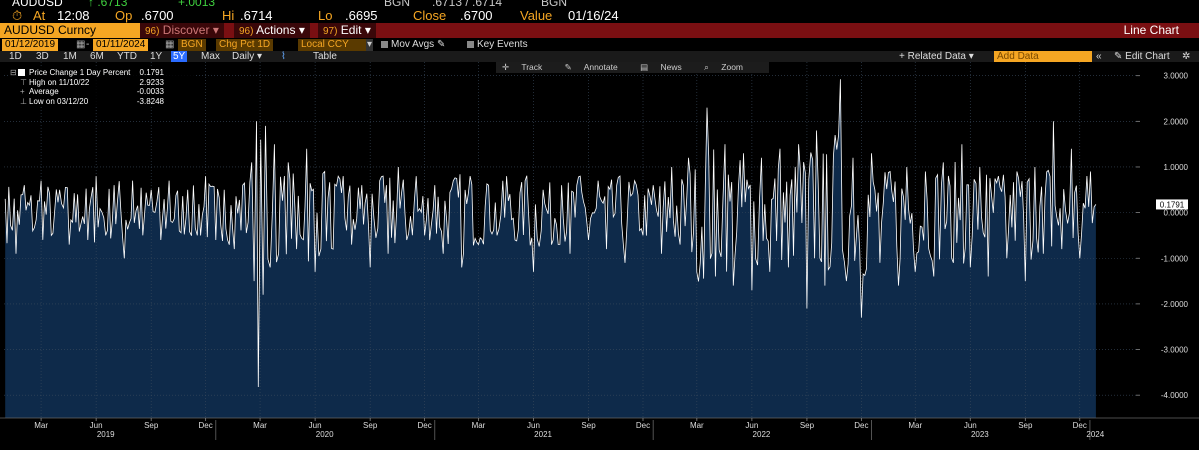  Describe the element at coordinates (22, 91) in the screenshot. I see `average-marker-icon: +` at that location.